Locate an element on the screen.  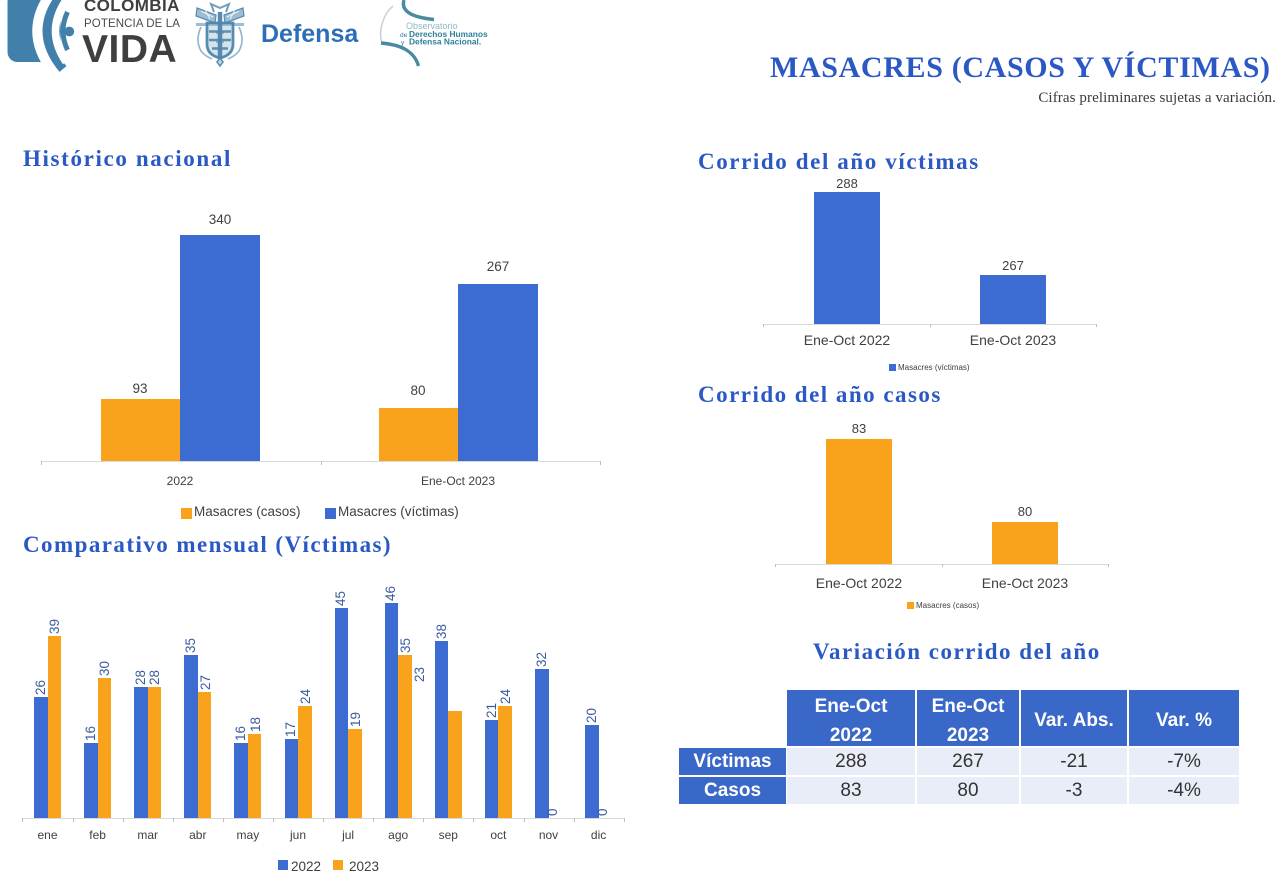
svg-text: VIDA is located at coordinates (129, 49).